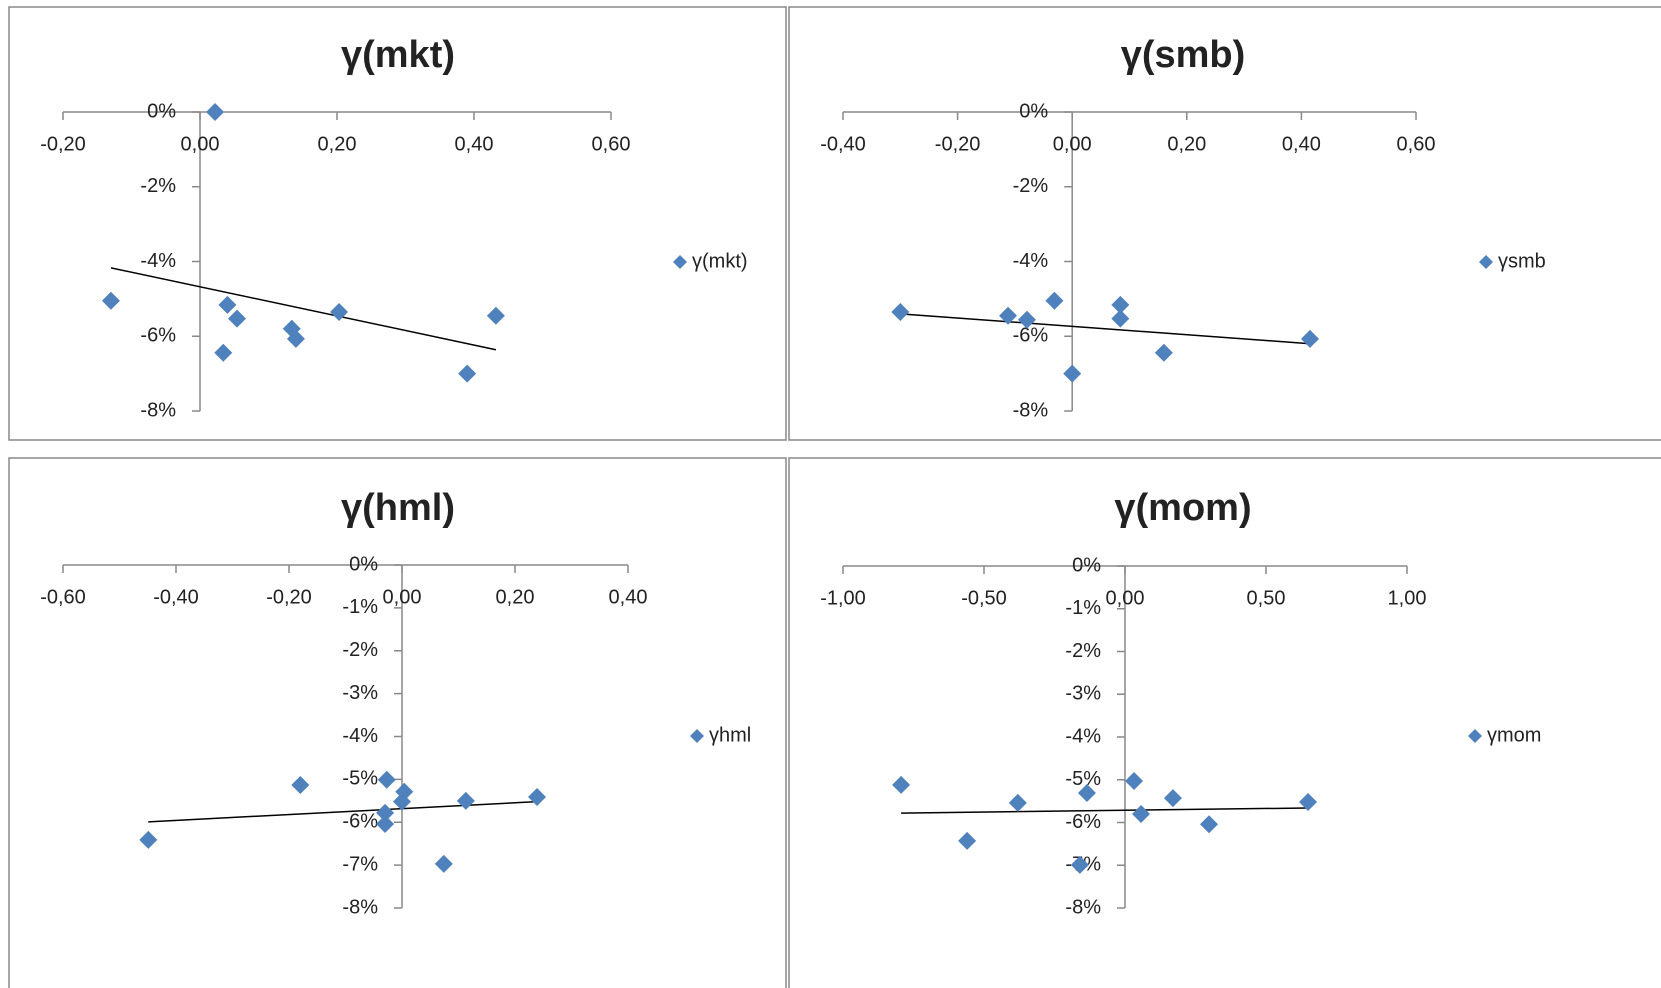 Image resolution: width=1661 pixels, height=988 pixels. I want to click on legend-label: γ(mkt), so click(720, 261).